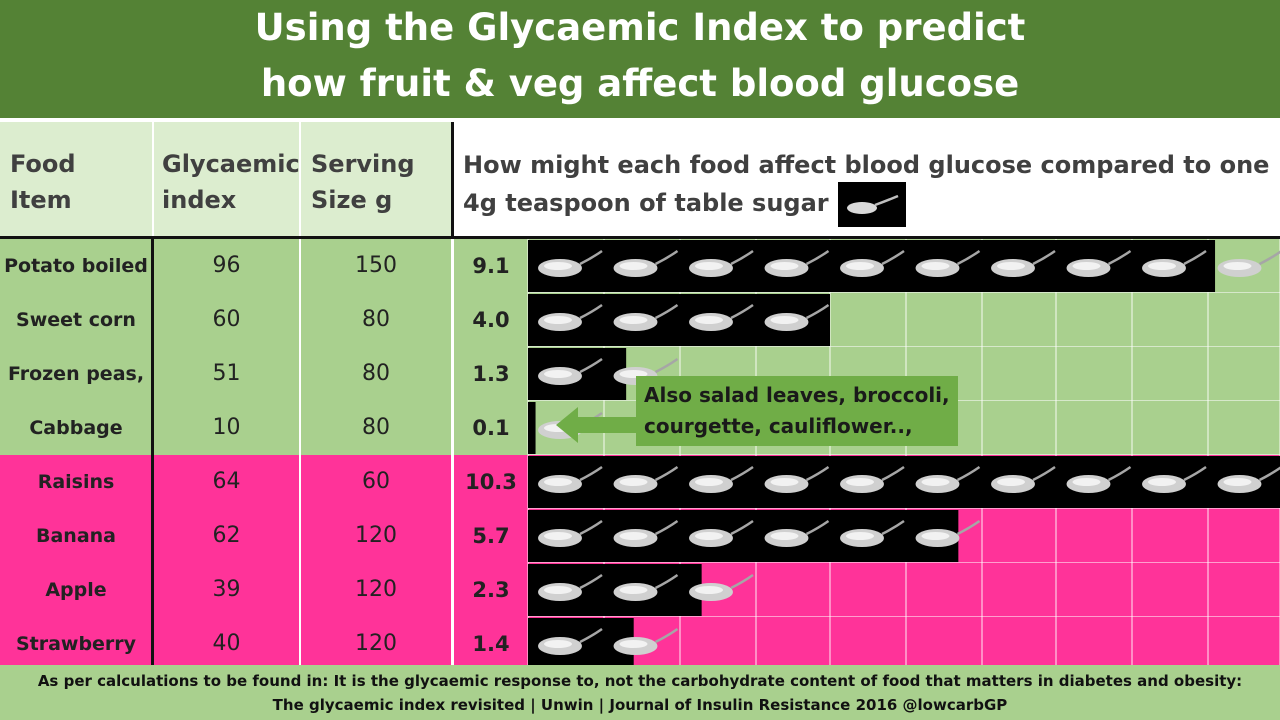 This screenshot has height=720, width=1280. Describe the element at coordinates (226, 374) in the screenshot. I see `gi-cell: 51` at that location.